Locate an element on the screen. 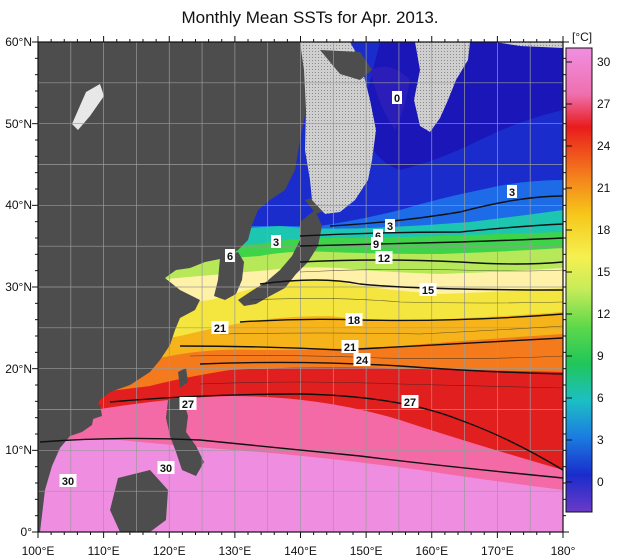 This screenshot has height=560, width=620. contour-label-text: 6 is located at coordinates (230, 257).